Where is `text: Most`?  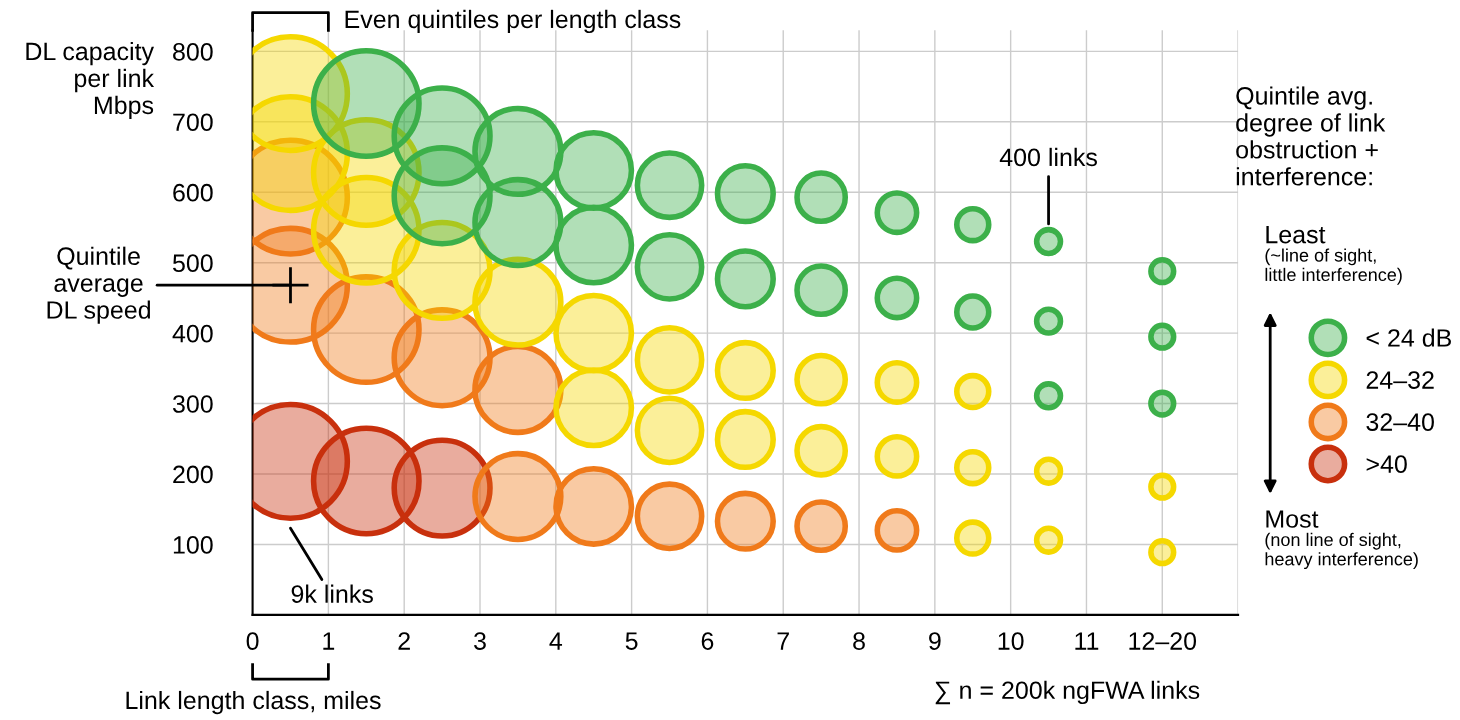
text: Most is located at coordinates (1292, 519).